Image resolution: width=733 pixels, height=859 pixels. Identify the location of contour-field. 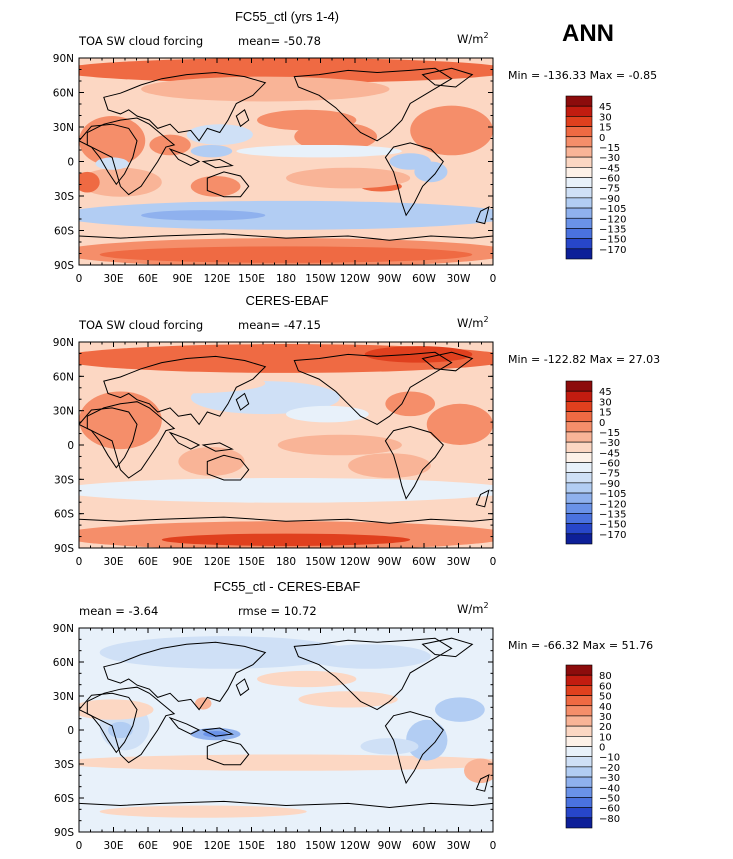
(286, 445).